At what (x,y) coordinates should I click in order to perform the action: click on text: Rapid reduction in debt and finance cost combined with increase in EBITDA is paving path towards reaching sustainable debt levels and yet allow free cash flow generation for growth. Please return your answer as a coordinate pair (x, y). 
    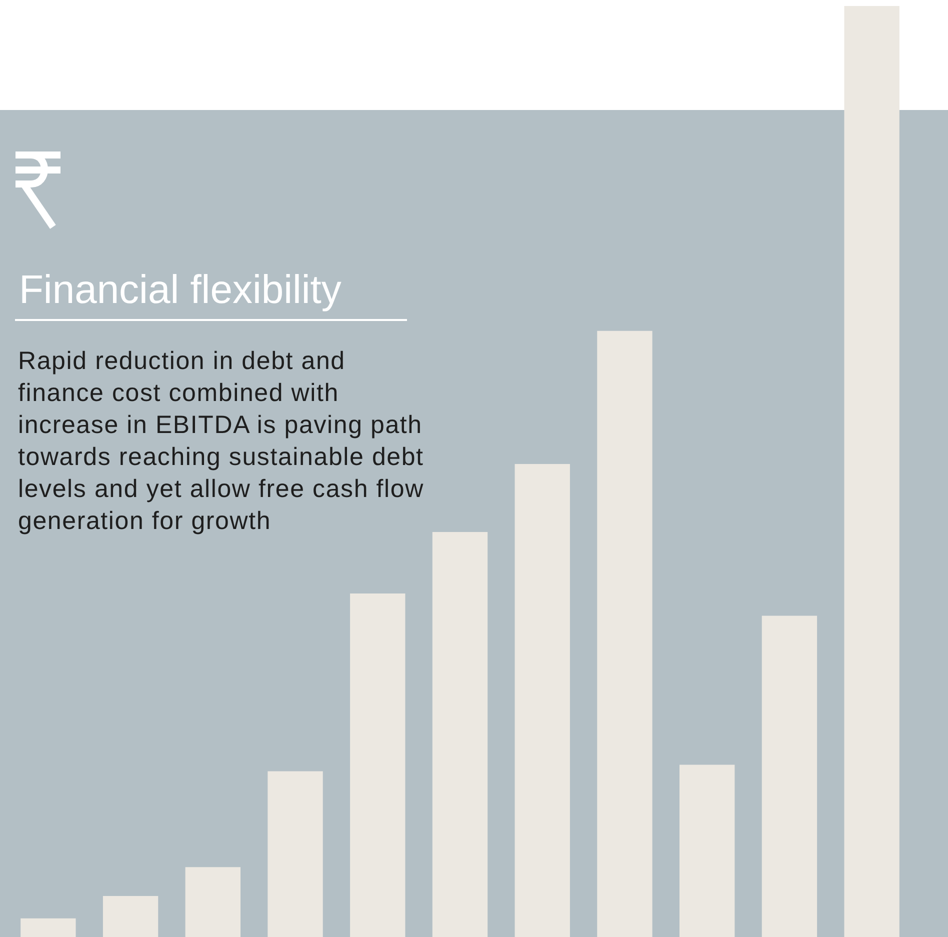
    Looking at the image, I should click on (221, 441).